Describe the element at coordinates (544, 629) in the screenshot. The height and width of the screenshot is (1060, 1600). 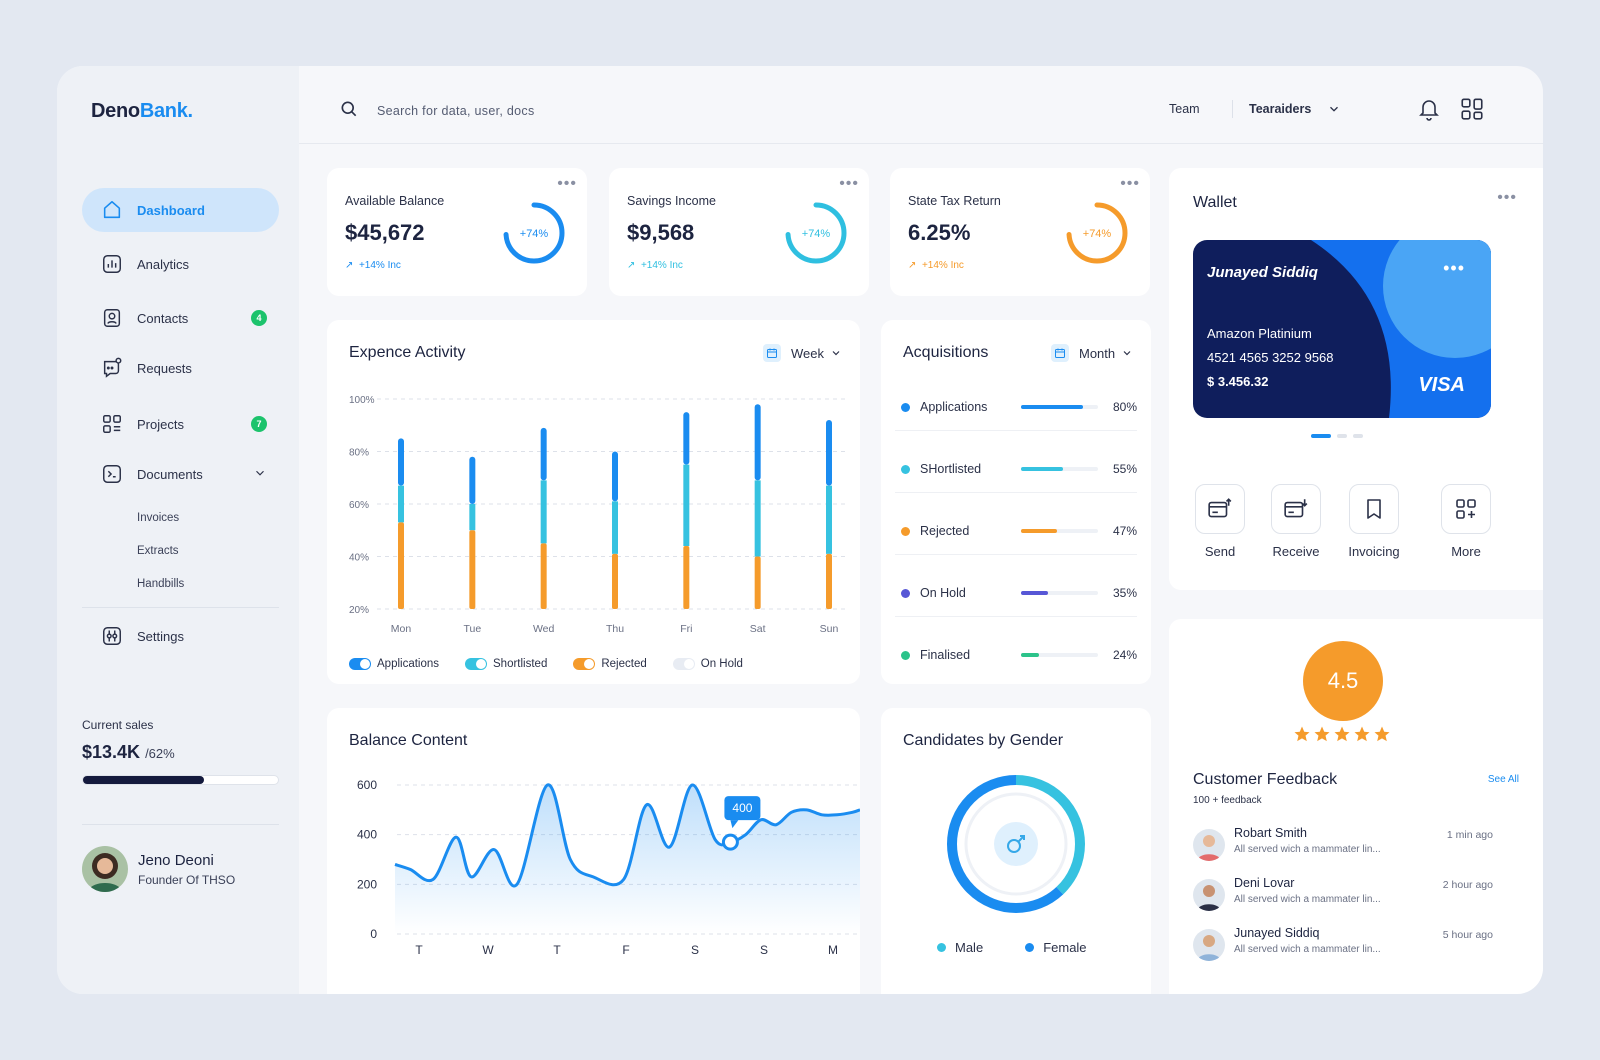
I see `x-tick-label: Wed` at that location.